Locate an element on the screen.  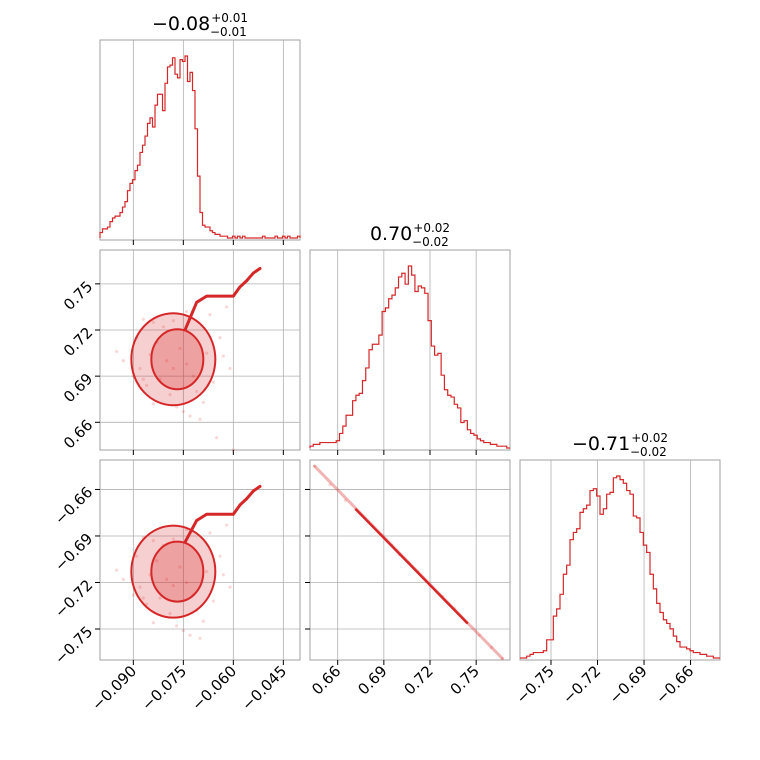
panel-hist-p0 is located at coordinates (200, 140).